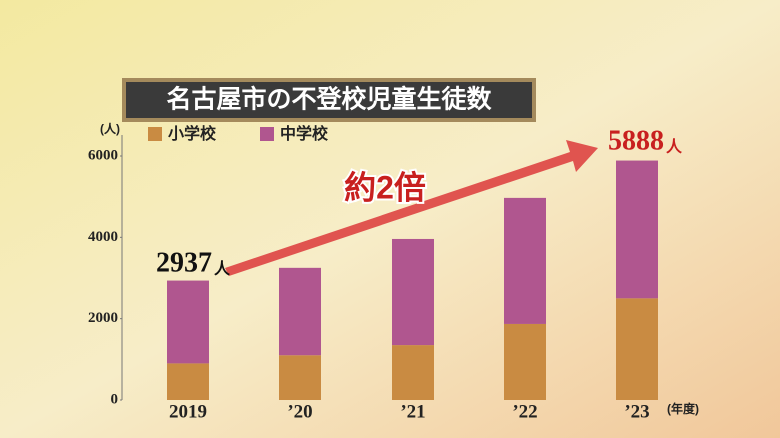 Image resolution: width=780 pixels, height=438 pixels. What do you see at coordinates (299, 411) in the screenshot?
I see `x-tick-label: ’20` at bounding box center [299, 411].